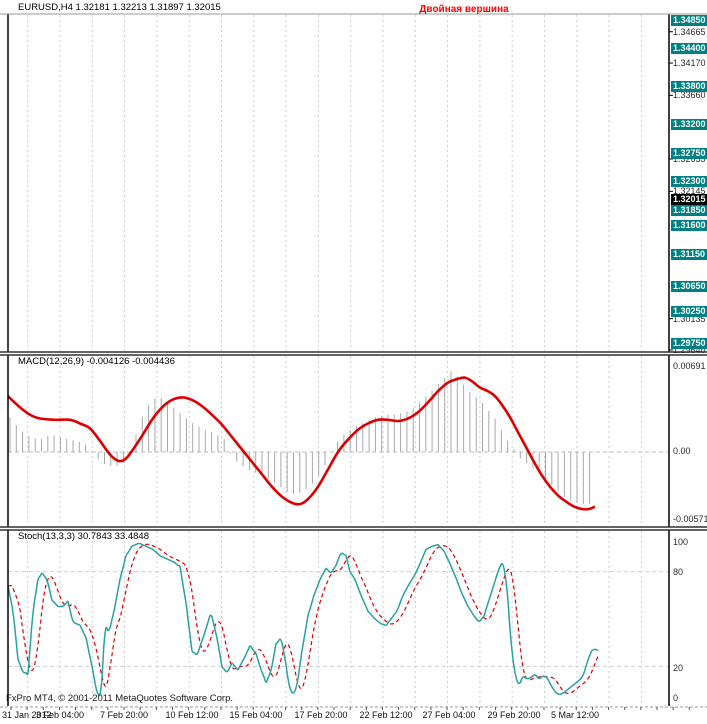 The height and width of the screenshot is (724, 707). What do you see at coordinates (689, 311) in the screenshot?
I see `price-level-label: 1.30250` at bounding box center [689, 311].